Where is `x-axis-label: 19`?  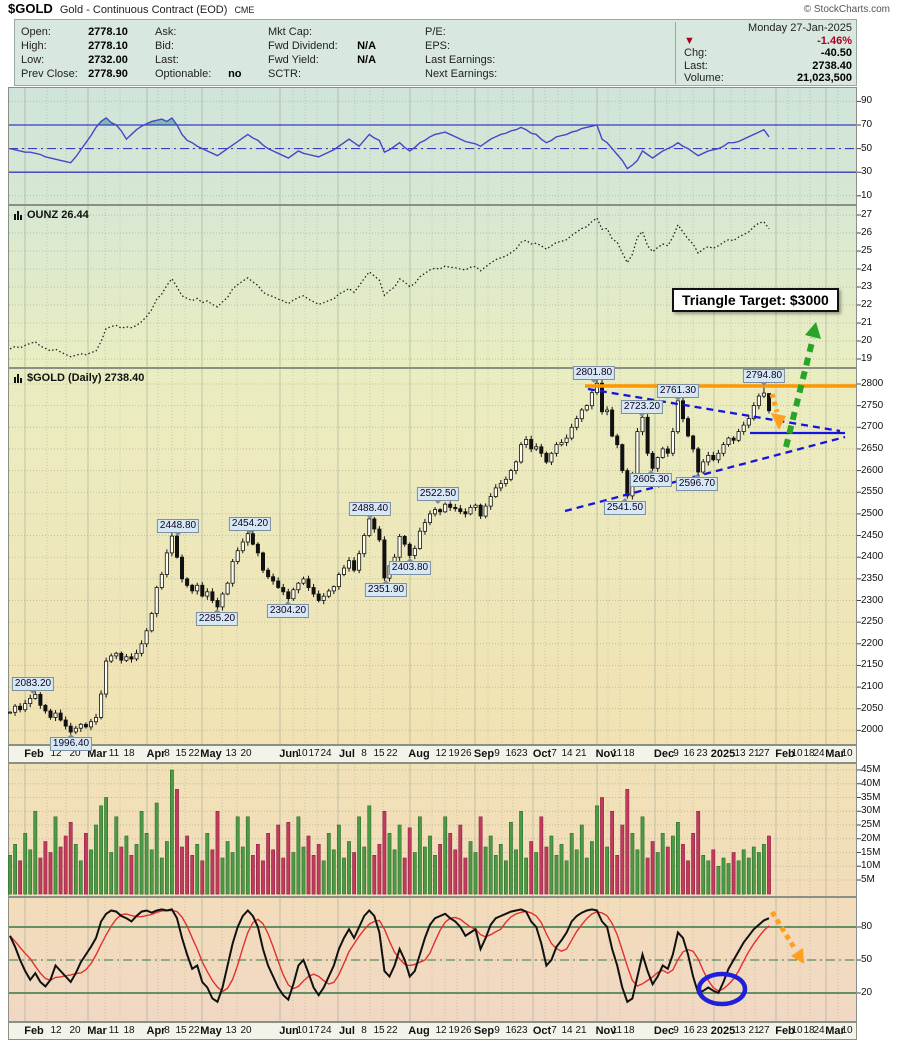
x-axis-label: 19 is located at coordinates (454, 753).